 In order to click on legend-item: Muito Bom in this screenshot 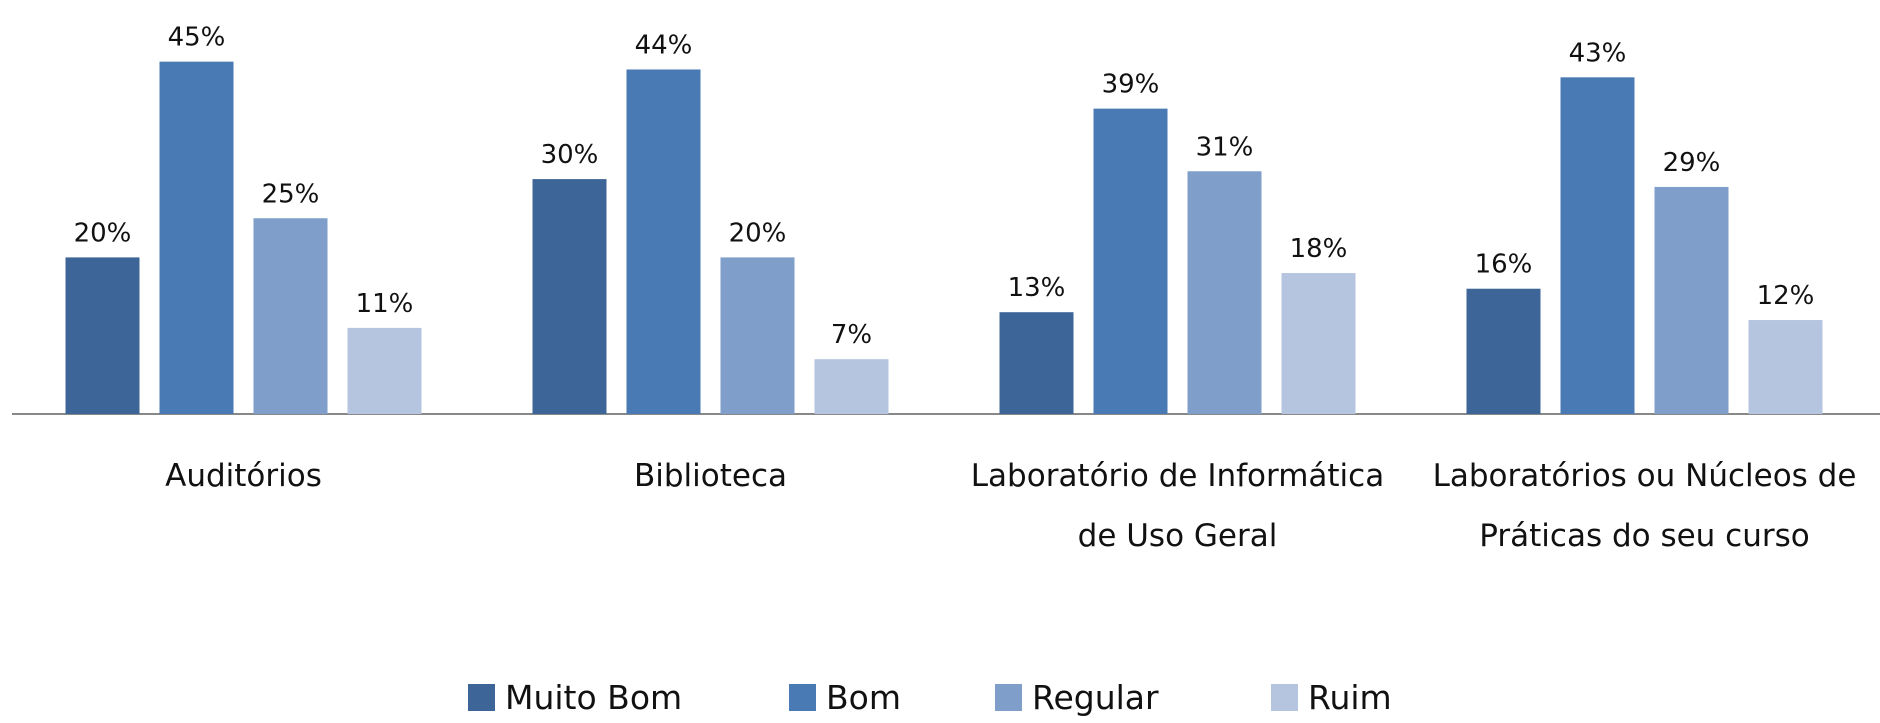, I will do `click(575, 697)`.